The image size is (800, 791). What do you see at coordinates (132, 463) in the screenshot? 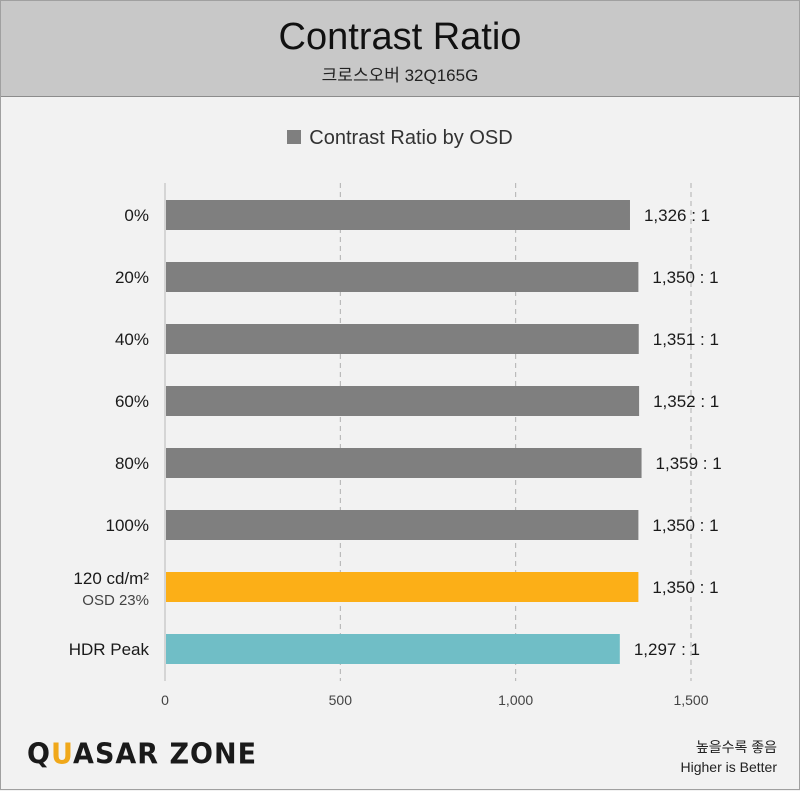
I see `category-label: 80%` at bounding box center [132, 463].